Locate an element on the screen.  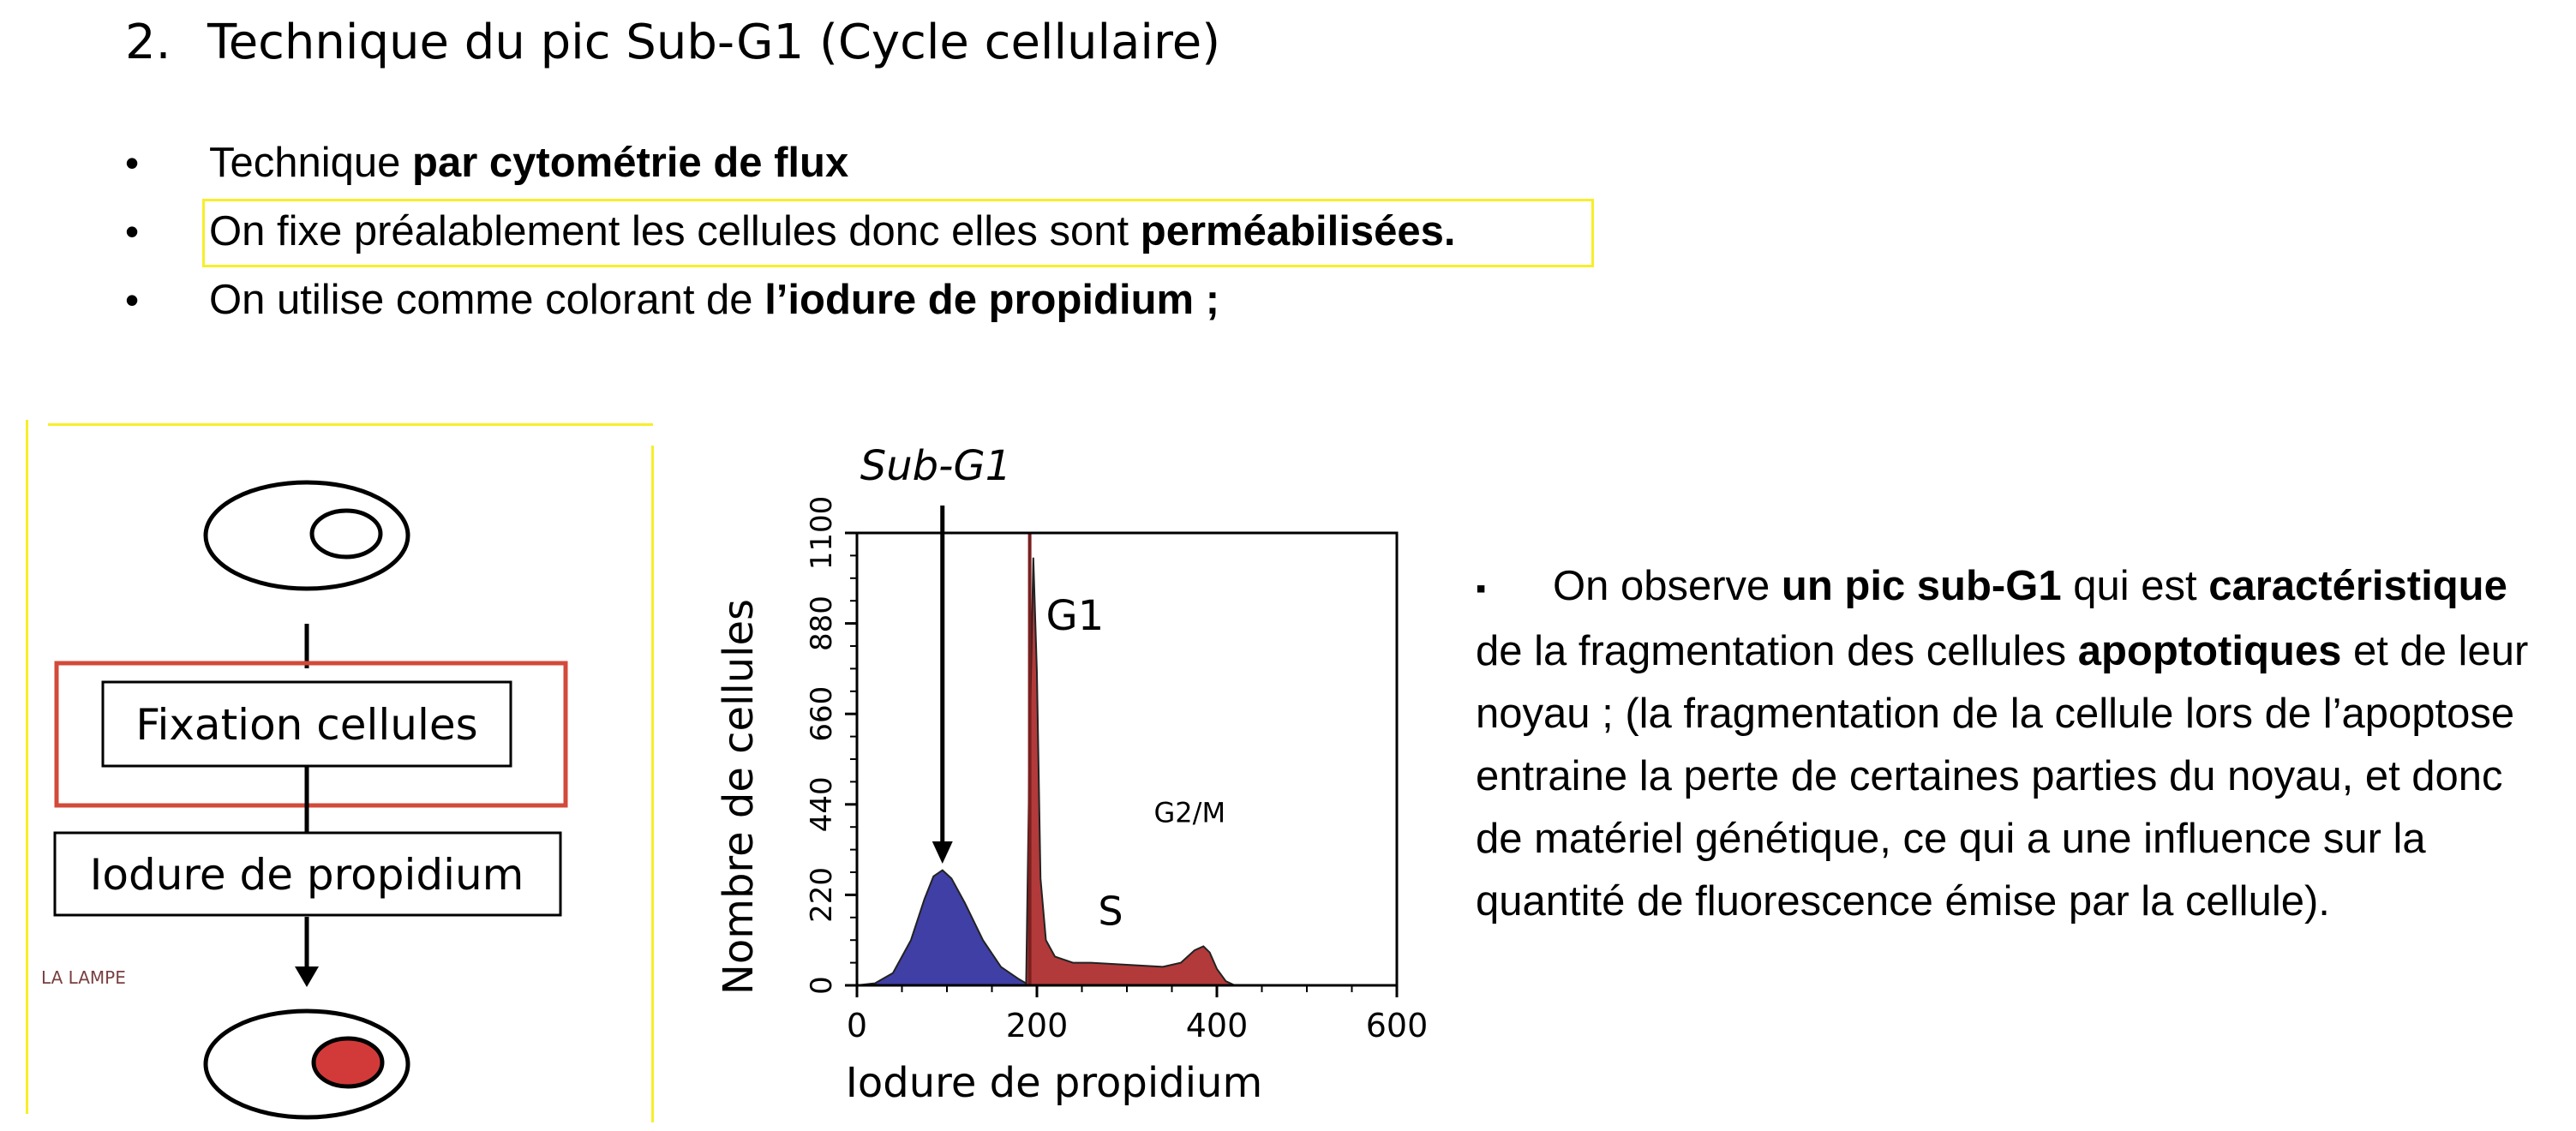
y-tick-label: 660 is located at coordinates (822, 714).